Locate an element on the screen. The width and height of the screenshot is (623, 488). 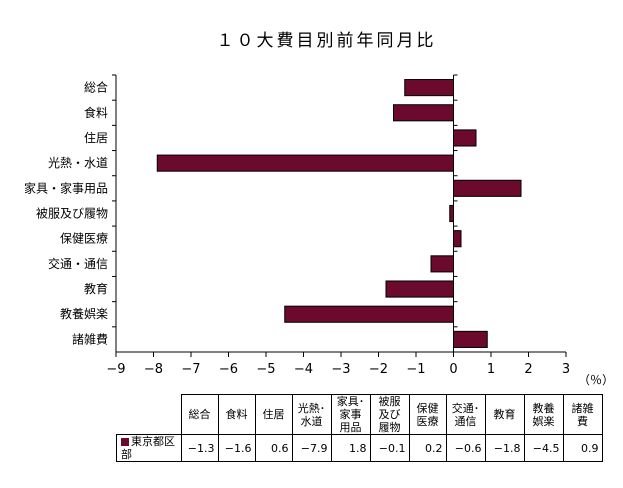
category-label: 住居 is located at coordinates (96, 138).